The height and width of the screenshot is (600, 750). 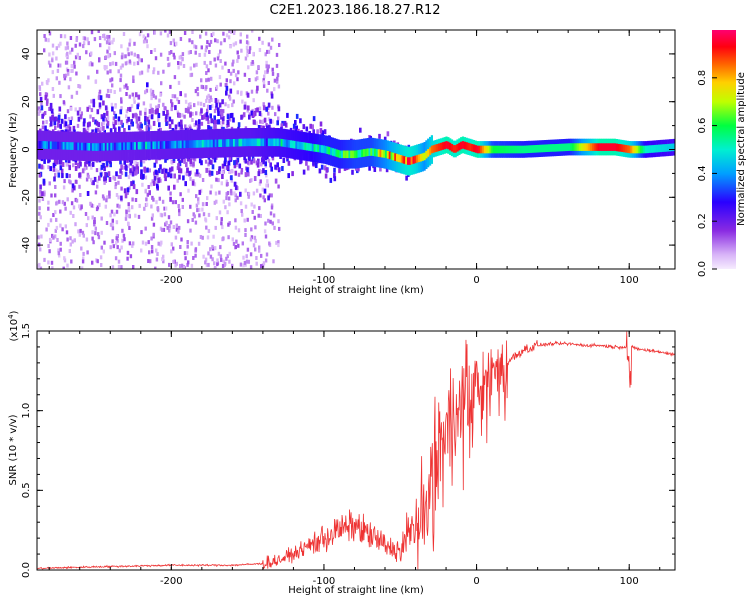 I want to click on y-tick-label: 0.5, so click(x=26, y=490).